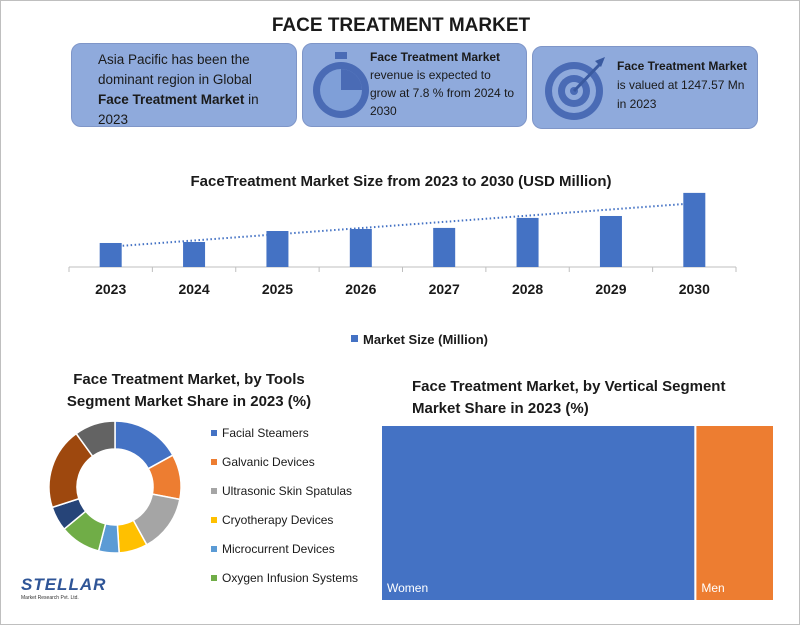  I want to click on x-tick-label: 2029, so click(610, 289).